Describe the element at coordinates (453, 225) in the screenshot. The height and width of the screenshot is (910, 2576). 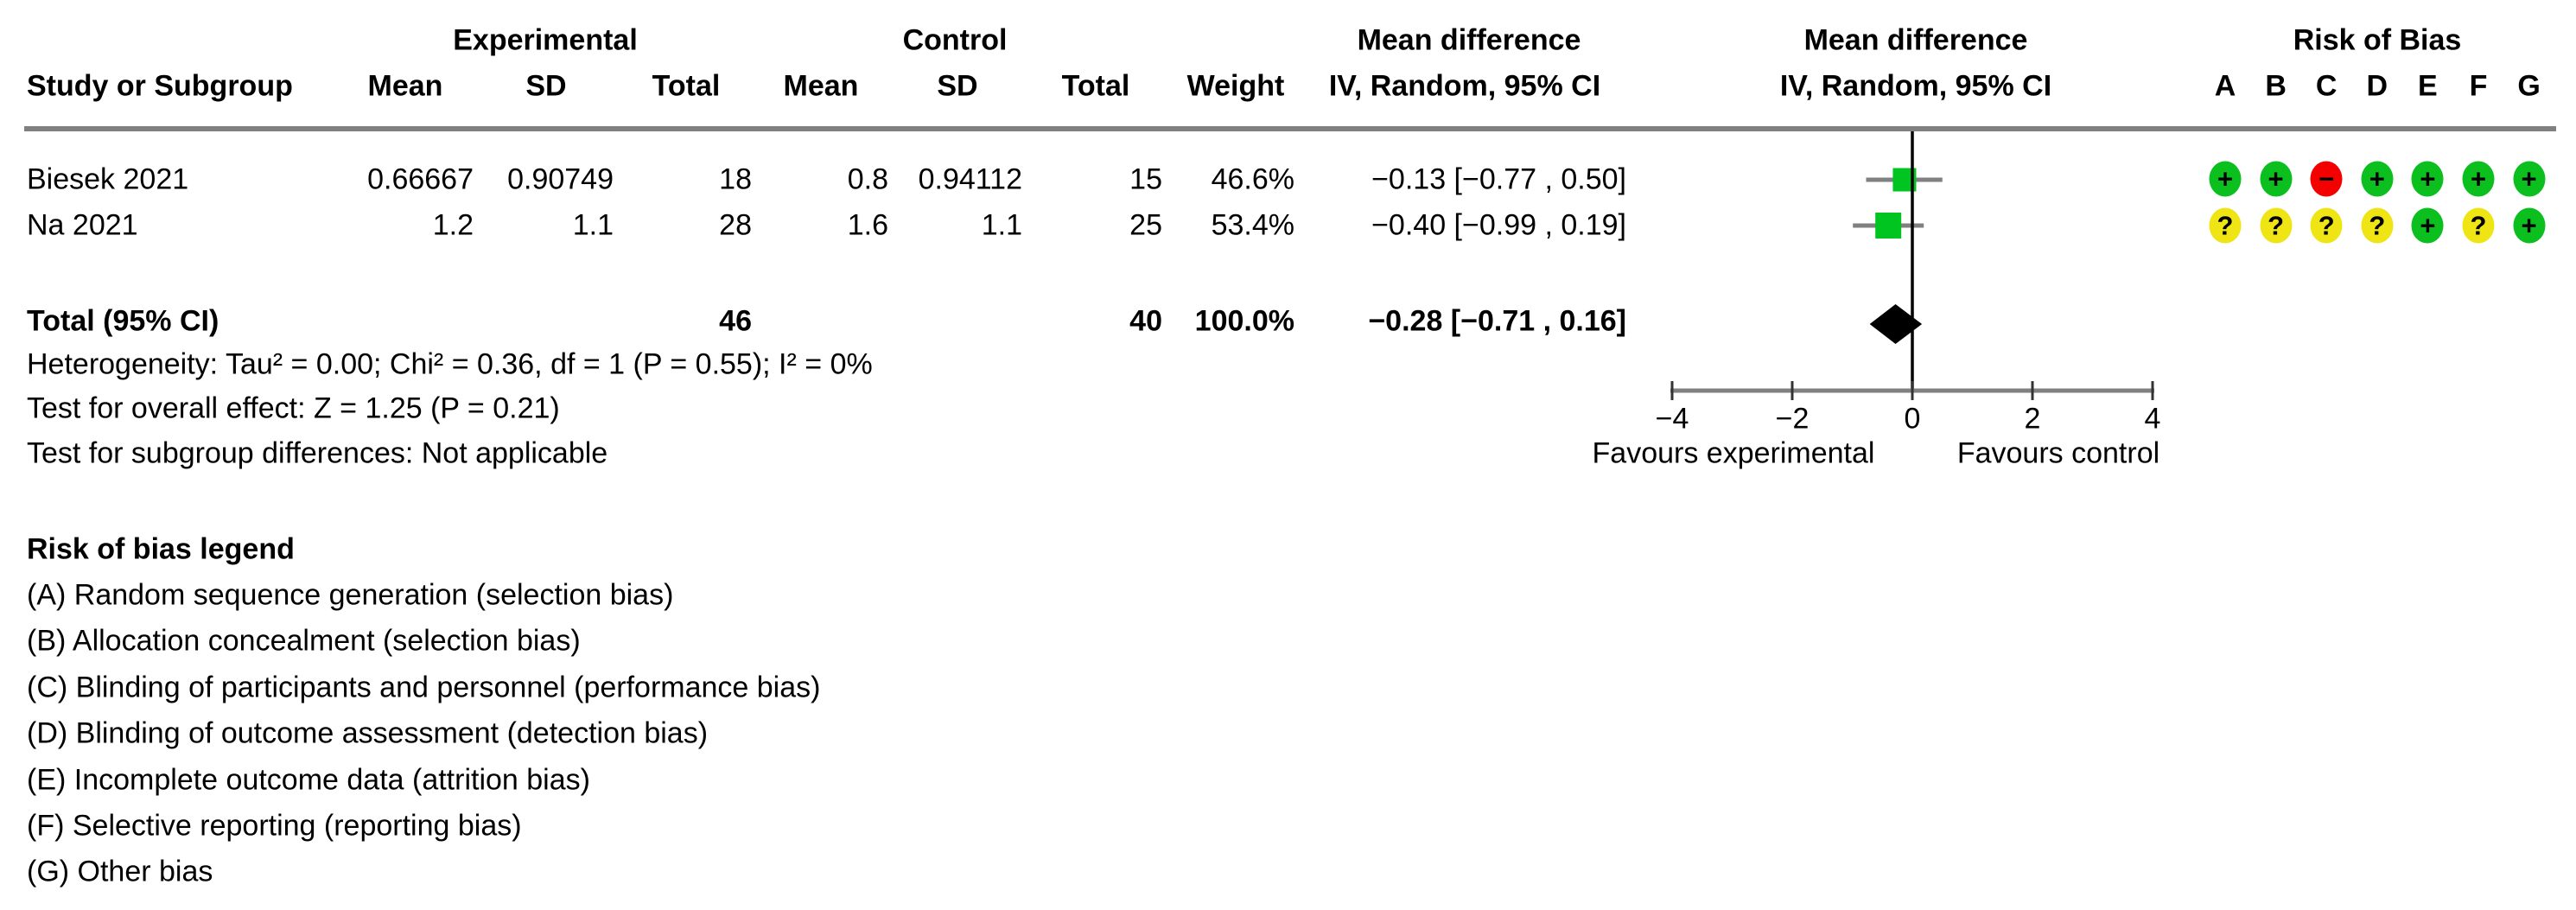
I see `exp-mean-value: 1.2` at that location.